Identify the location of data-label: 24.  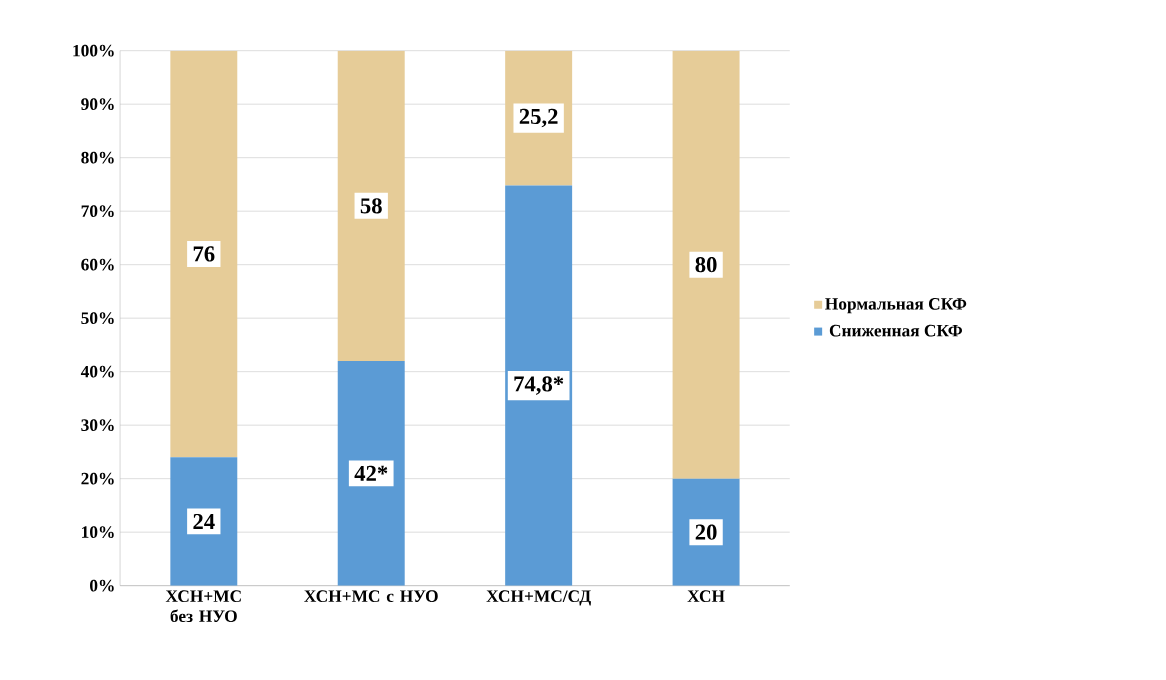
(204, 521).